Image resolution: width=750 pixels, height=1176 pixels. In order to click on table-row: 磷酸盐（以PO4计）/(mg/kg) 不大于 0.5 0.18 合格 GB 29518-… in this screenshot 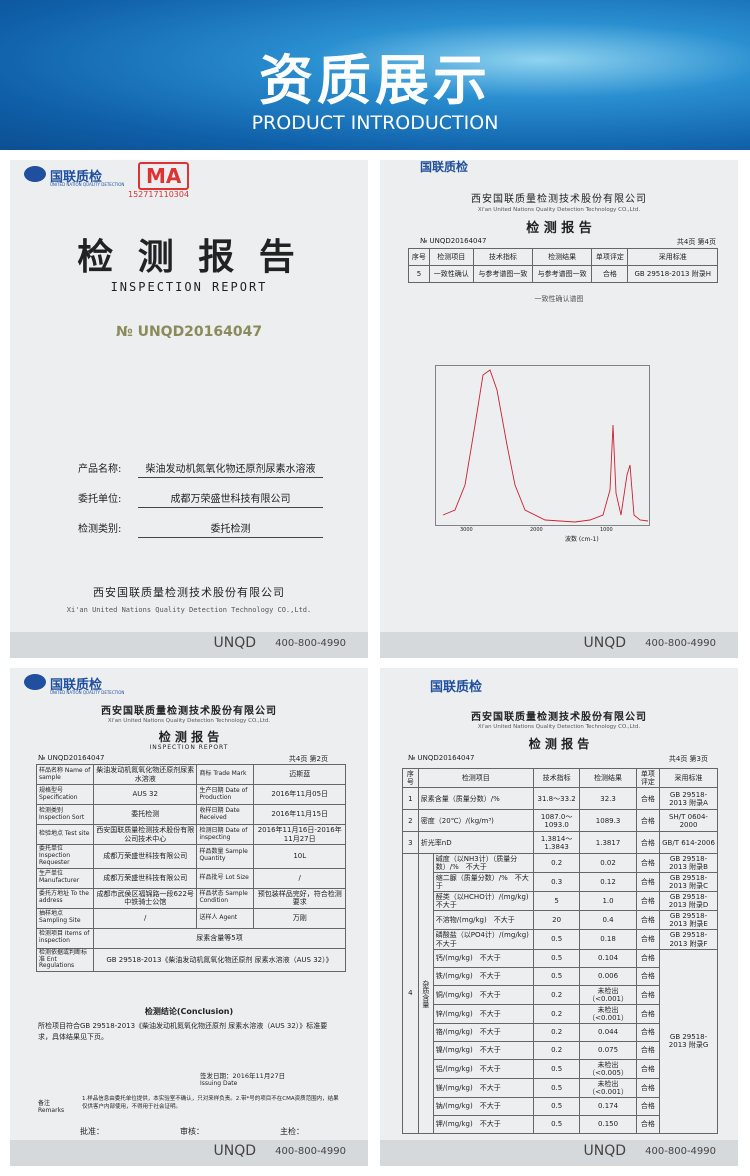, I will do `click(560, 939)`.